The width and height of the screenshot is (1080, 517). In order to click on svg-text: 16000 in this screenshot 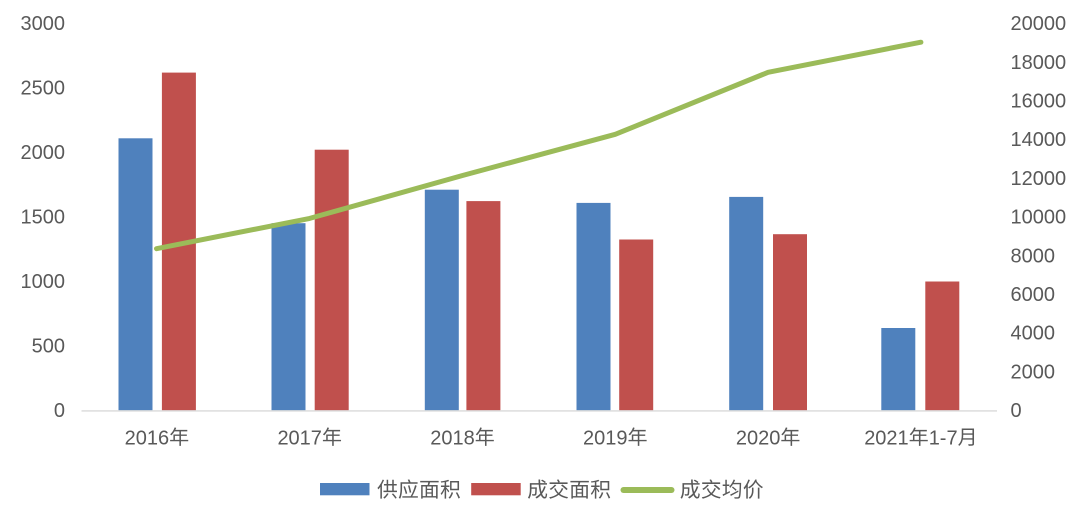, I will do `click(1039, 102)`.